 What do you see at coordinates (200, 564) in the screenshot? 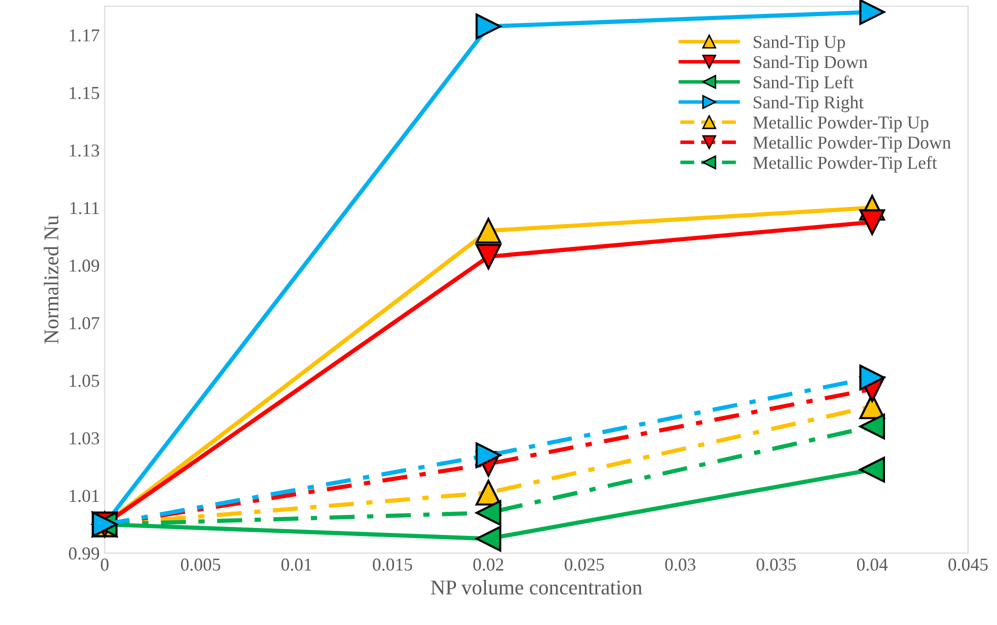
I see `x-tick-label: 0.005` at bounding box center [200, 564].